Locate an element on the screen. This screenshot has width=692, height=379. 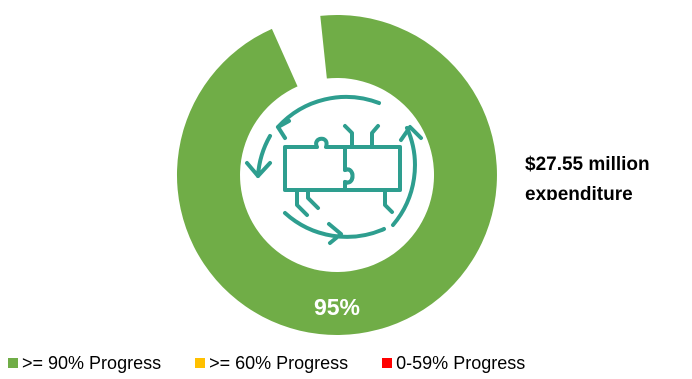
legend-swatch-high is located at coordinates (13, 363).